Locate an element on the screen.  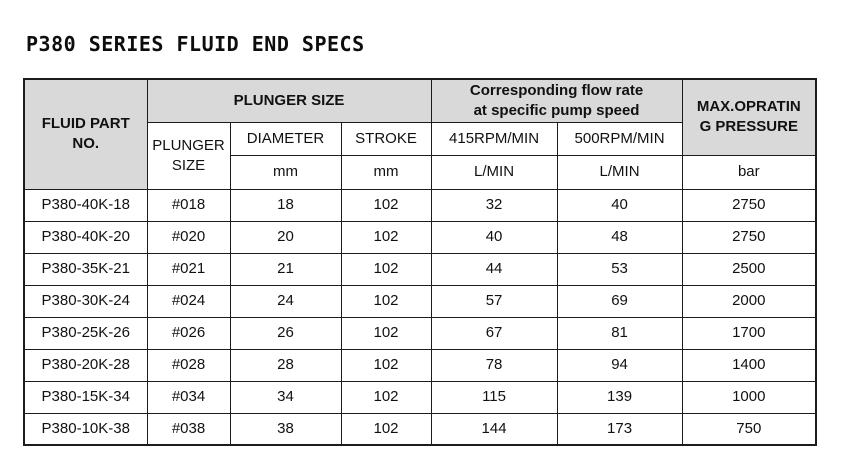
table-row: P380-25K-26 #026 26 102 67 81 1700 is located at coordinates (420, 333).